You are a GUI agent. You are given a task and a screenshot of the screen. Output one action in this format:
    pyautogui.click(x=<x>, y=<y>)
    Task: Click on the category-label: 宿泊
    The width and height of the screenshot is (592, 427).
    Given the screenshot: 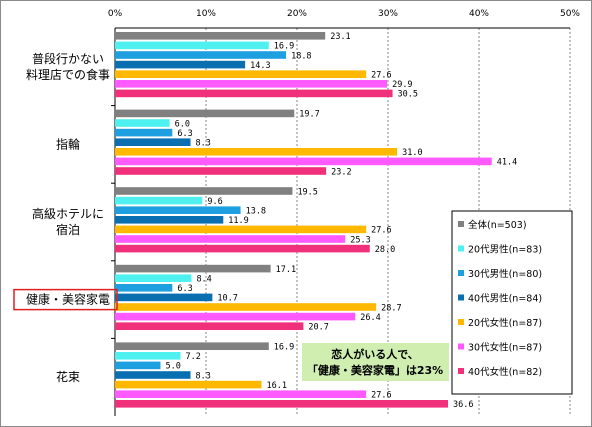 What is the action you would take?
    pyautogui.click(x=68, y=229)
    